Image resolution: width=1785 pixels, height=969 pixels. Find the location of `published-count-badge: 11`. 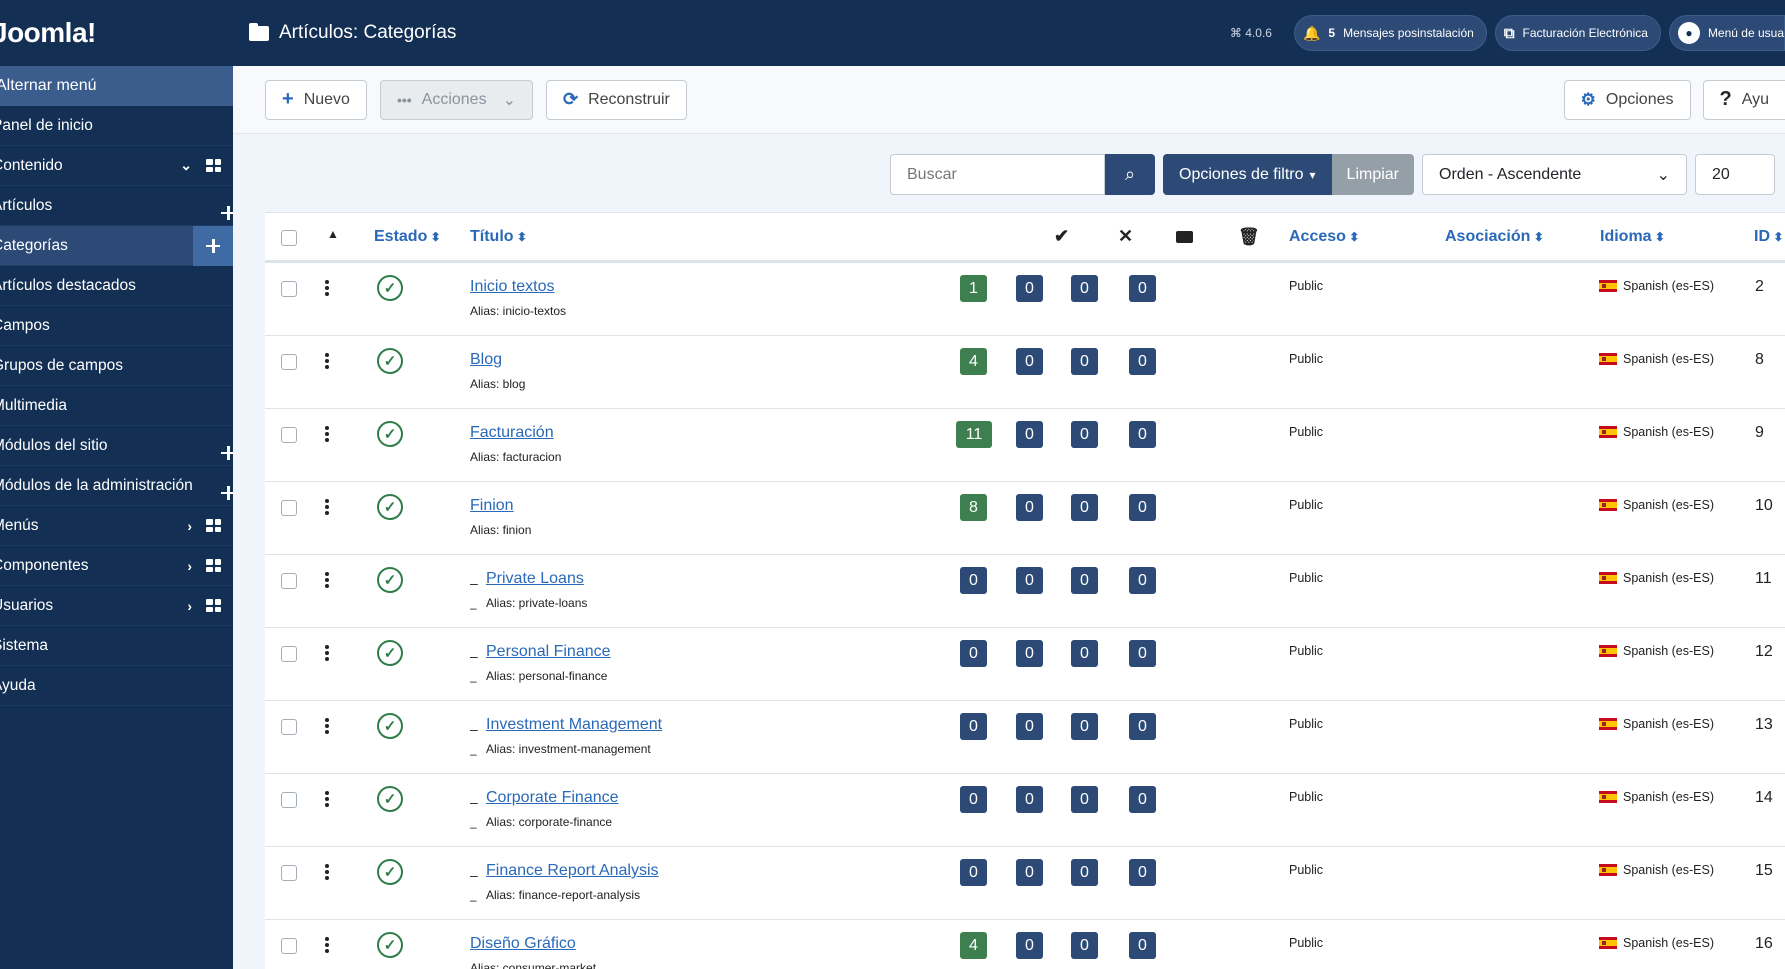

published-count-badge: 11 is located at coordinates (974, 434).